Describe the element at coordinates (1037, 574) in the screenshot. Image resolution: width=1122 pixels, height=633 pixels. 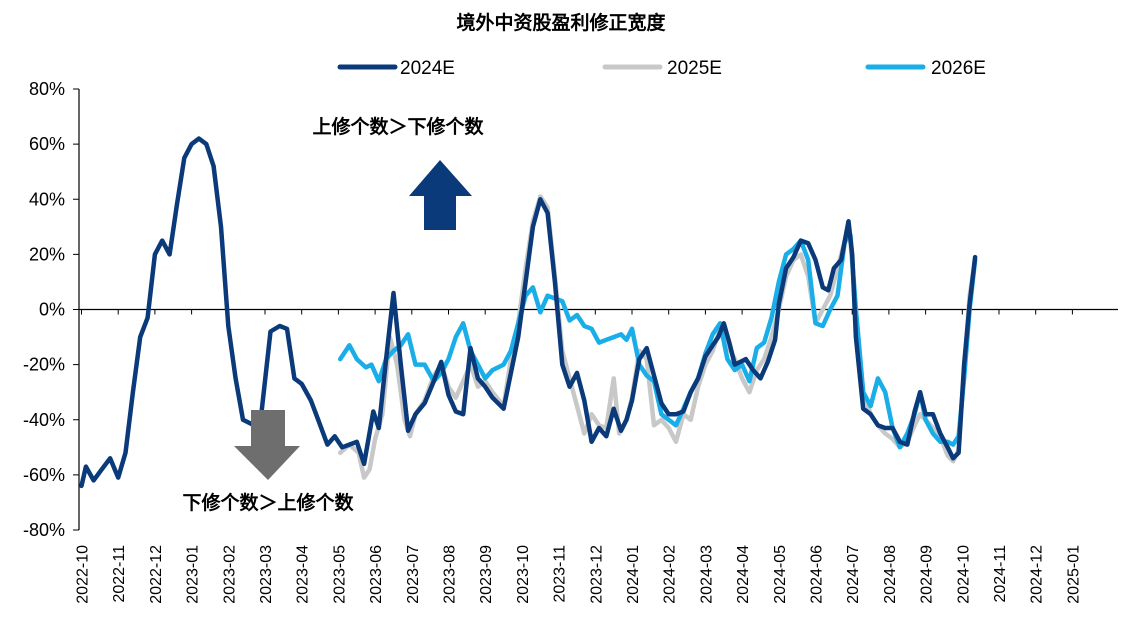
I see `x-tick-label: 2024-12` at that location.